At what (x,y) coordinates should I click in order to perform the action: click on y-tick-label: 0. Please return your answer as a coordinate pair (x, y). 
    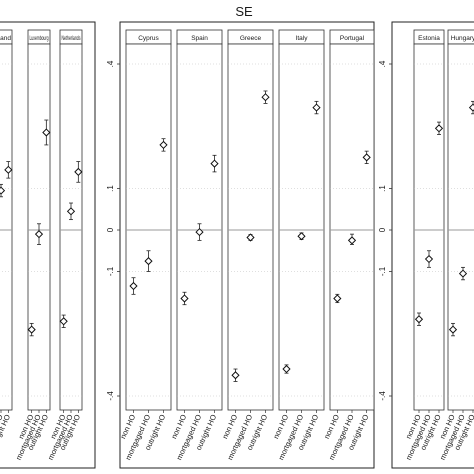
    Looking at the image, I should click on (110, 229).